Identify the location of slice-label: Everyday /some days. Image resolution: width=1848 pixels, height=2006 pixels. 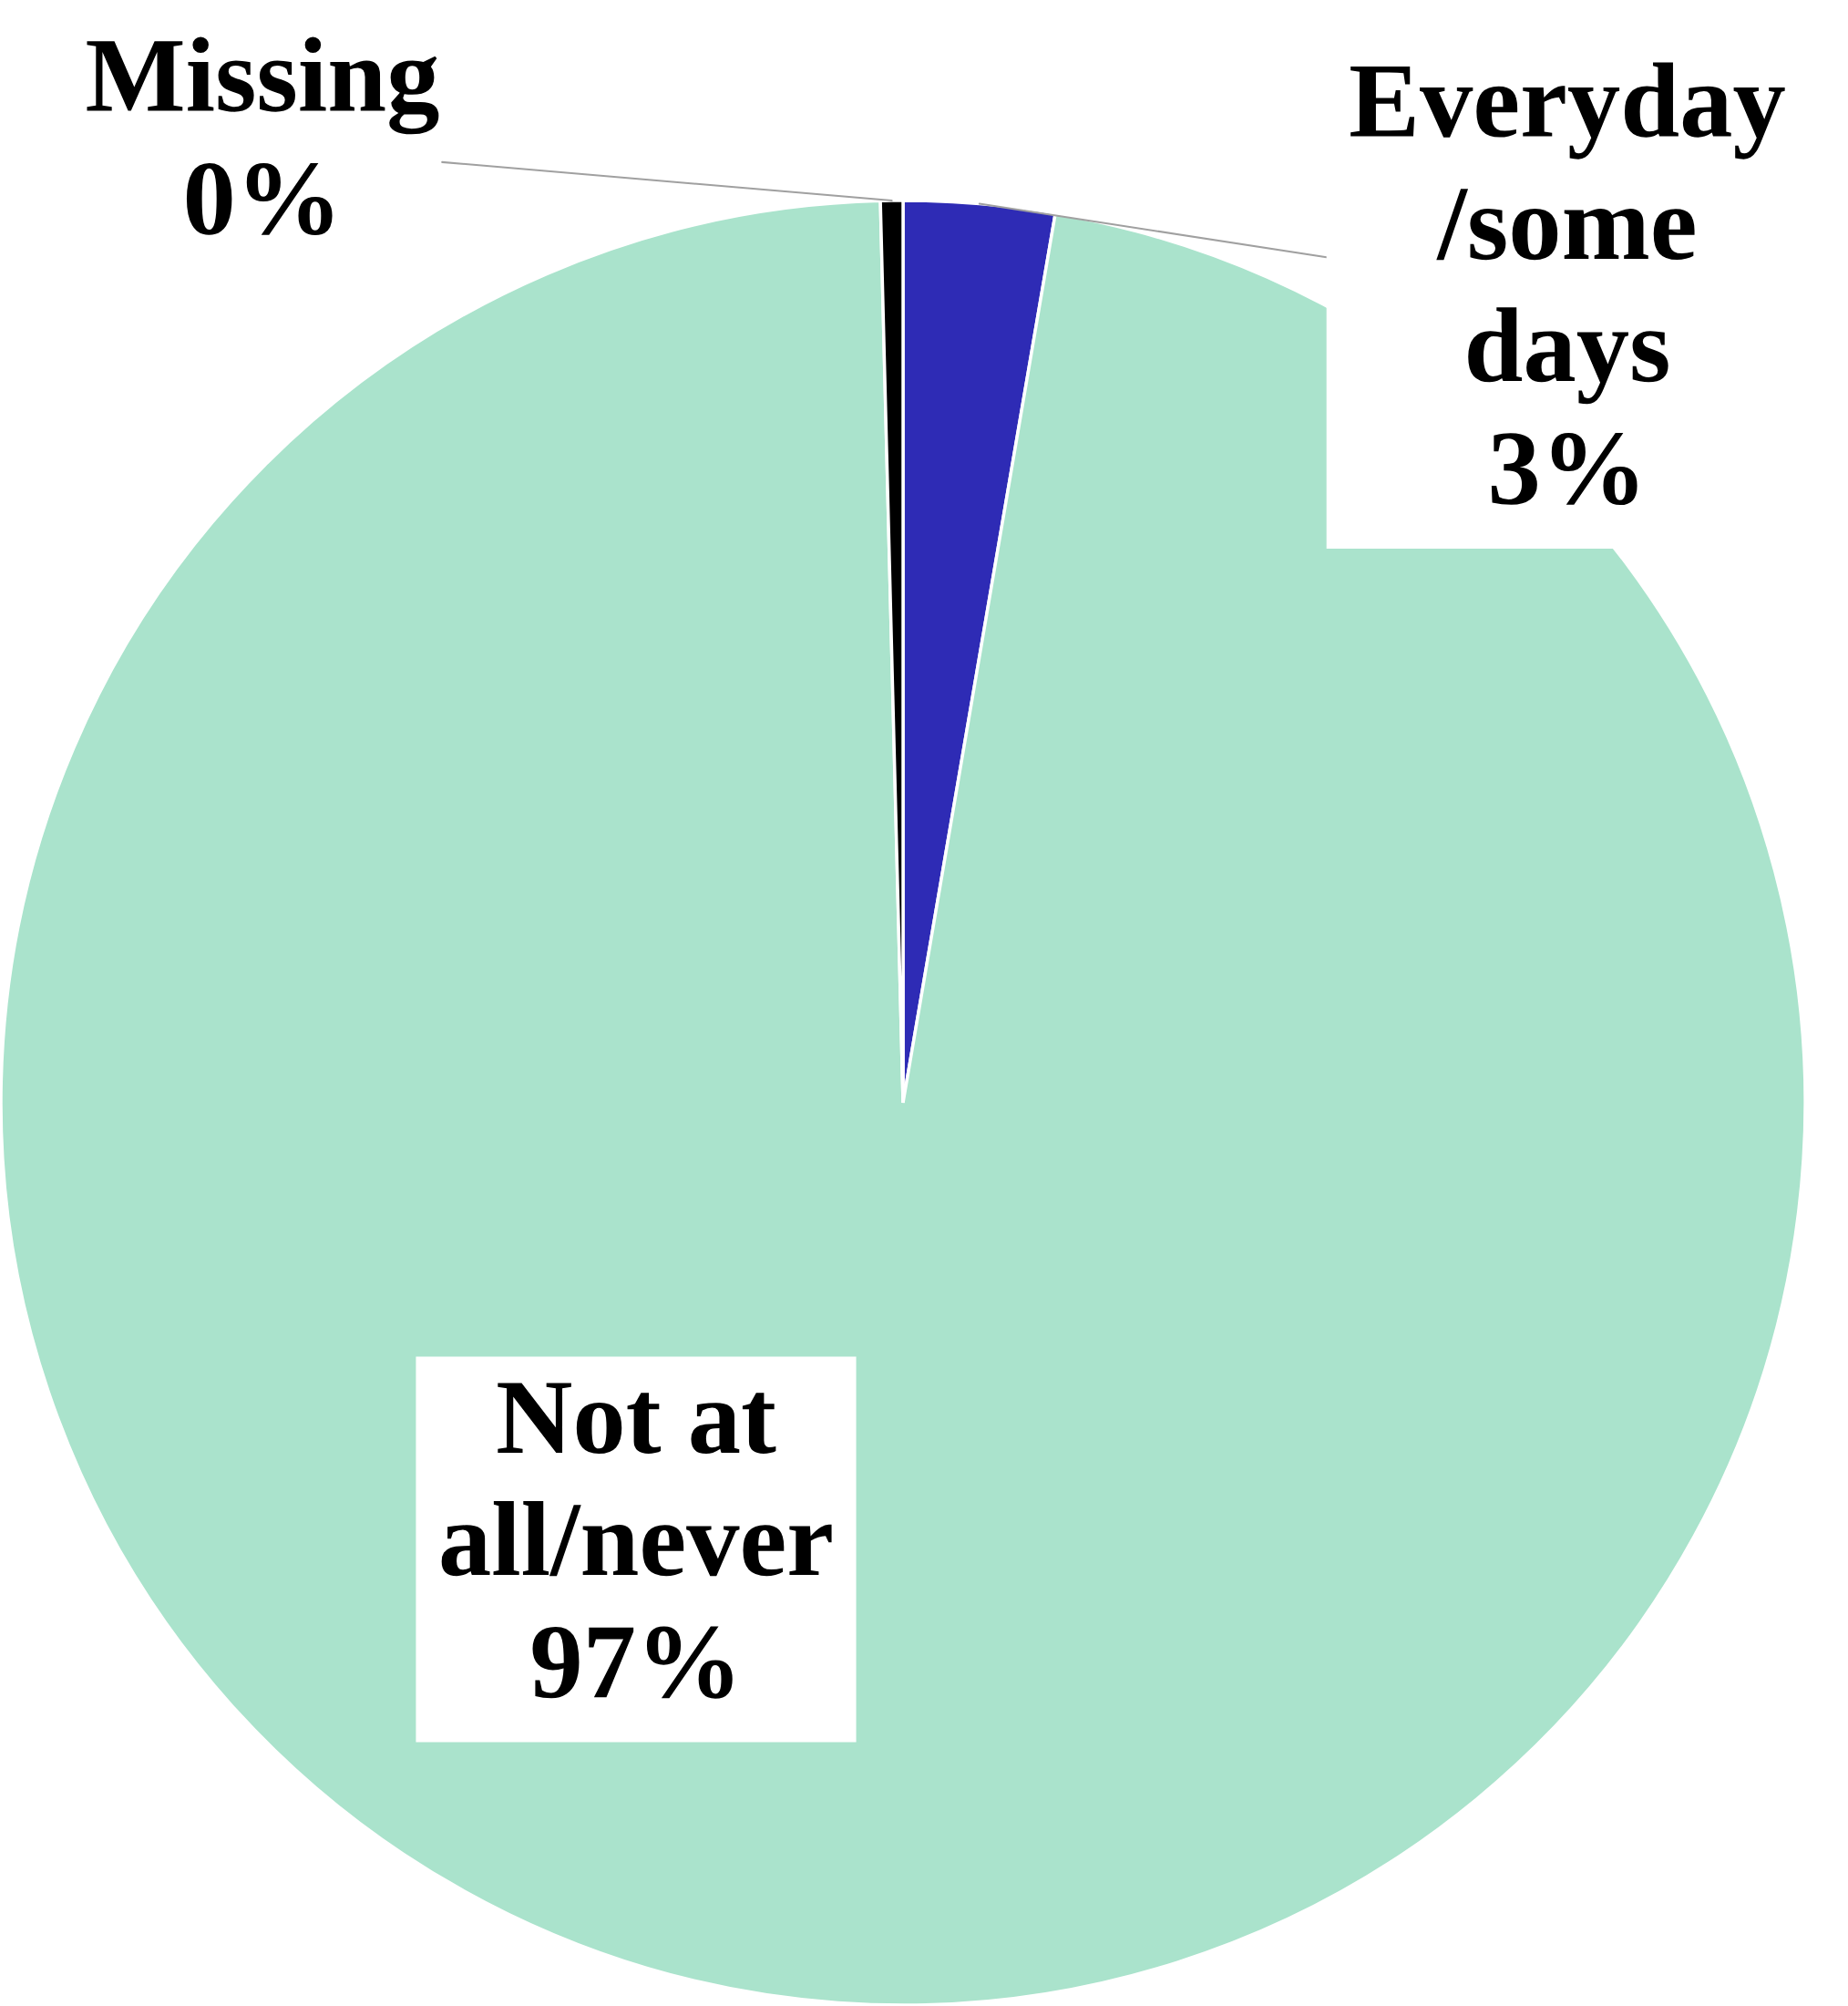
(1567, 233).